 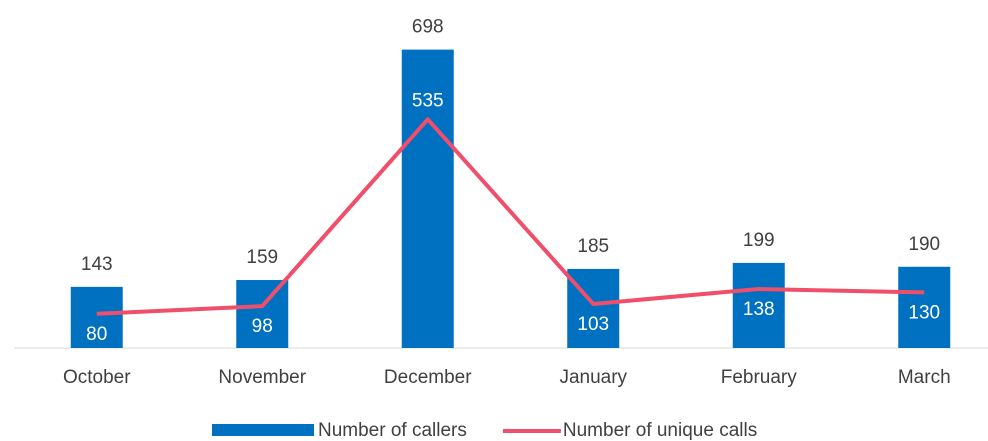 I want to click on line-value-label: 130, so click(x=924, y=312).